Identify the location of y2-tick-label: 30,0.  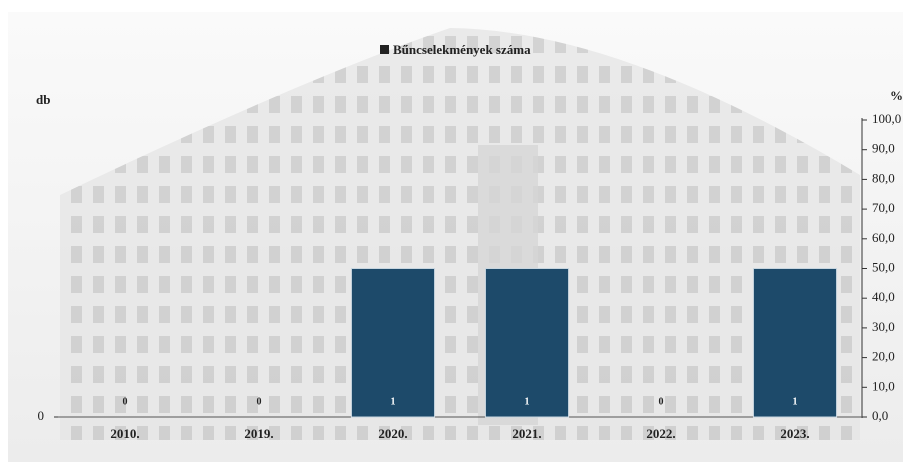
(883, 326).